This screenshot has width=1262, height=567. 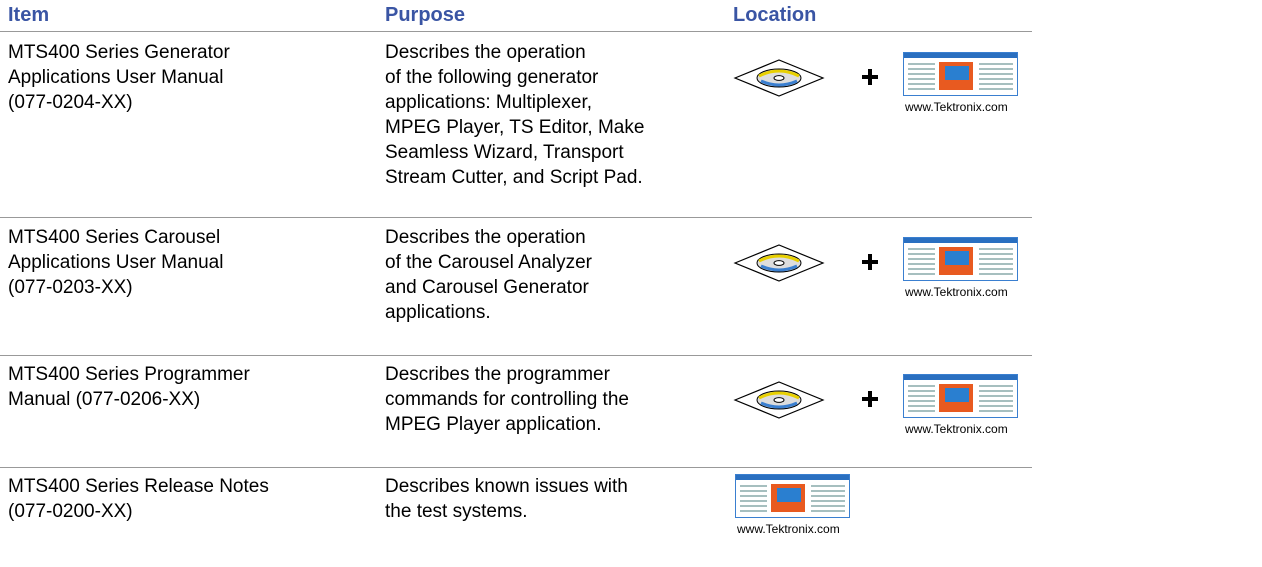 I want to click on purpose-line: MPEG Player, TS Editor, Make, so click(x=515, y=127).